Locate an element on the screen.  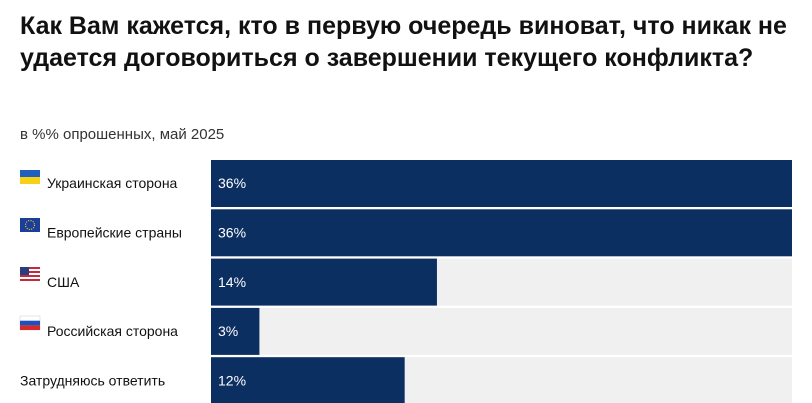
category-label: США is located at coordinates (63, 282).